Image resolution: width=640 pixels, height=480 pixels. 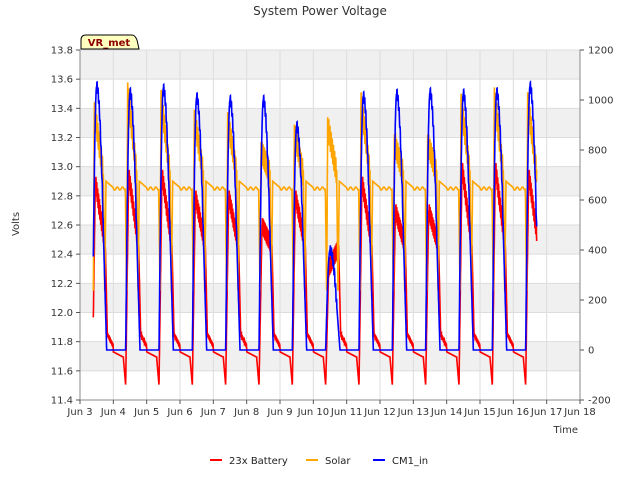 What do you see at coordinates (579, 412) in the screenshot?
I see `x-tick-label: Jun 18` at bounding box center [579, 412].